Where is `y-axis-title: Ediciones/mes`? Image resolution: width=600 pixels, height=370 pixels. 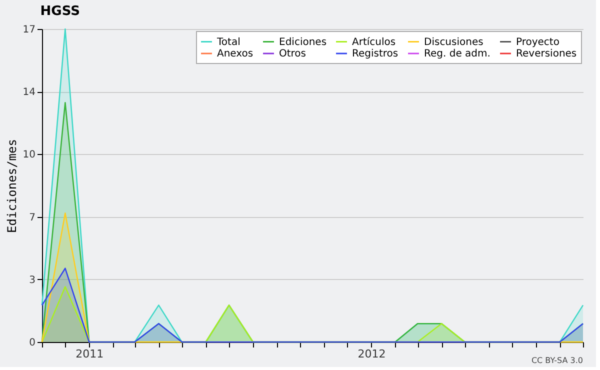 y-axis-title: Ediciones/mes is located at coordinates (11, 186).